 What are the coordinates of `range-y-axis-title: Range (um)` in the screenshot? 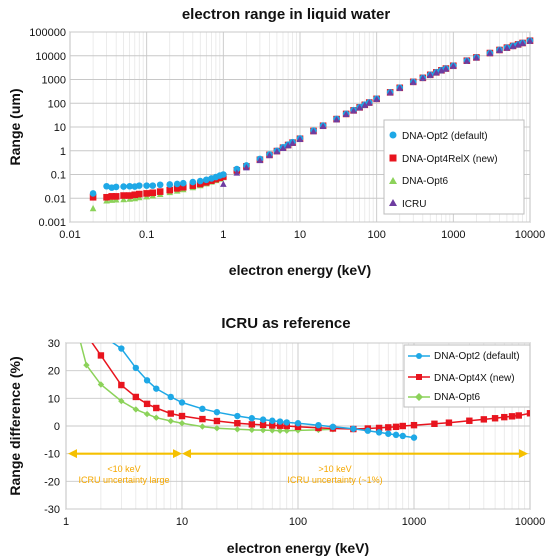 It's located at (15, 127).